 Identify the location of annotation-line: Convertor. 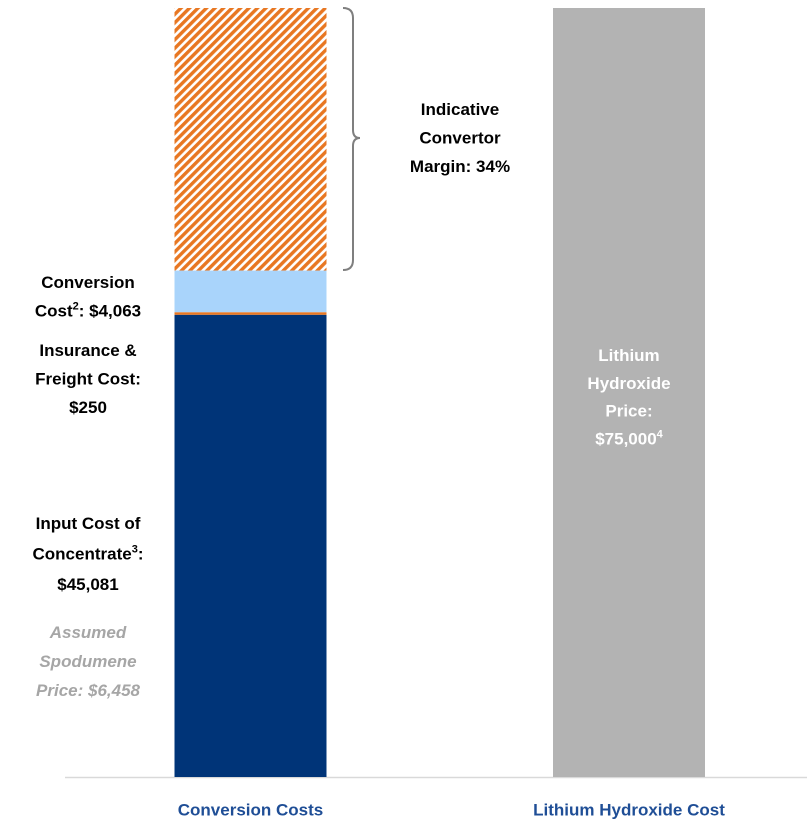
(460, 138).